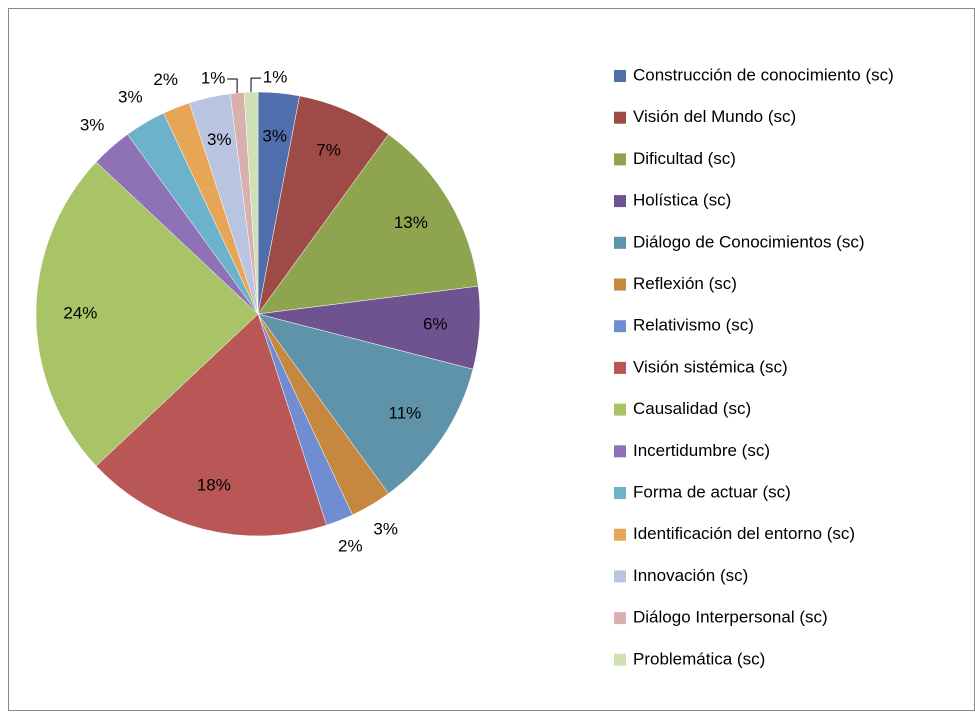 The width and height of the screenshot is (975, 717). I want to click on legend-label: Incertidumbre (sc), so click(701, 450).